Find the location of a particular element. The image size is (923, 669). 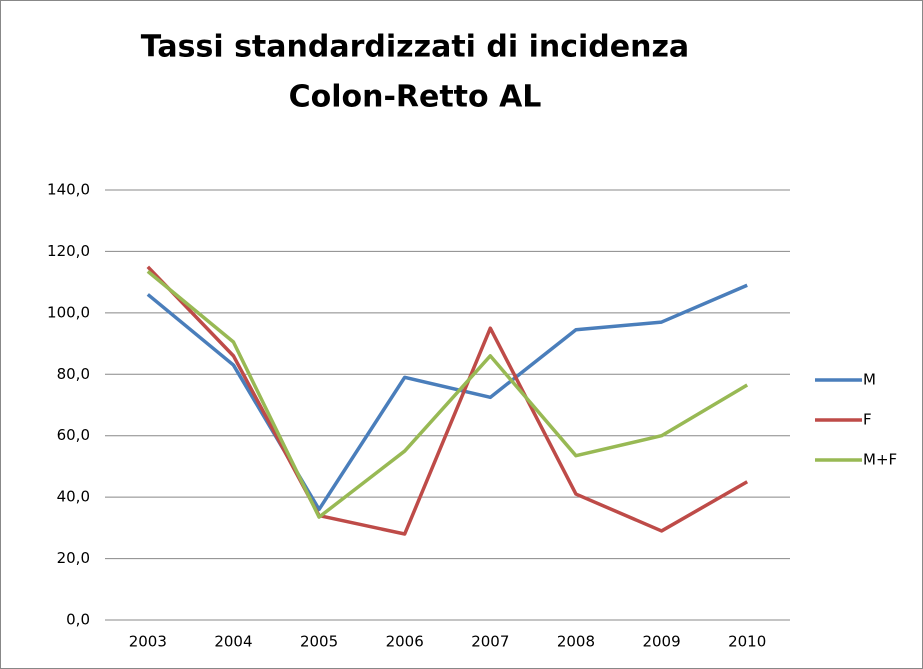

y-tick-label: 40,0 is located at coordinates (73, 497).